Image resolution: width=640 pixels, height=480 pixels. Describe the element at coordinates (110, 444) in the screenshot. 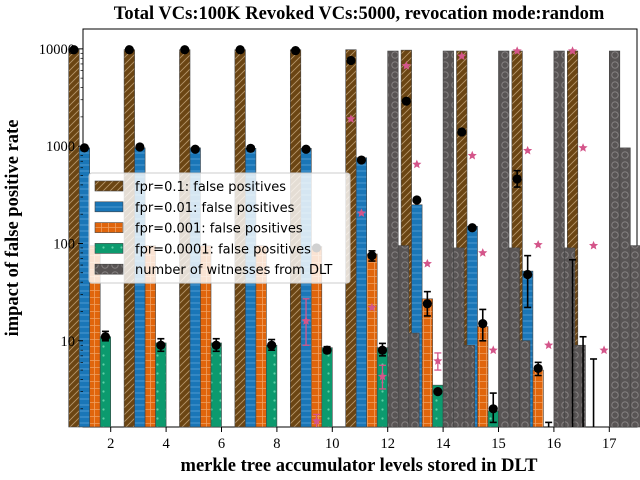

I see `x-tick-label: 2` at that location.